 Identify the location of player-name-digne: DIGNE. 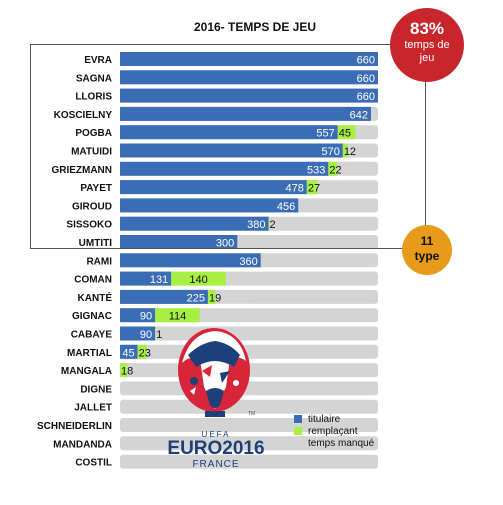
(96, 389).